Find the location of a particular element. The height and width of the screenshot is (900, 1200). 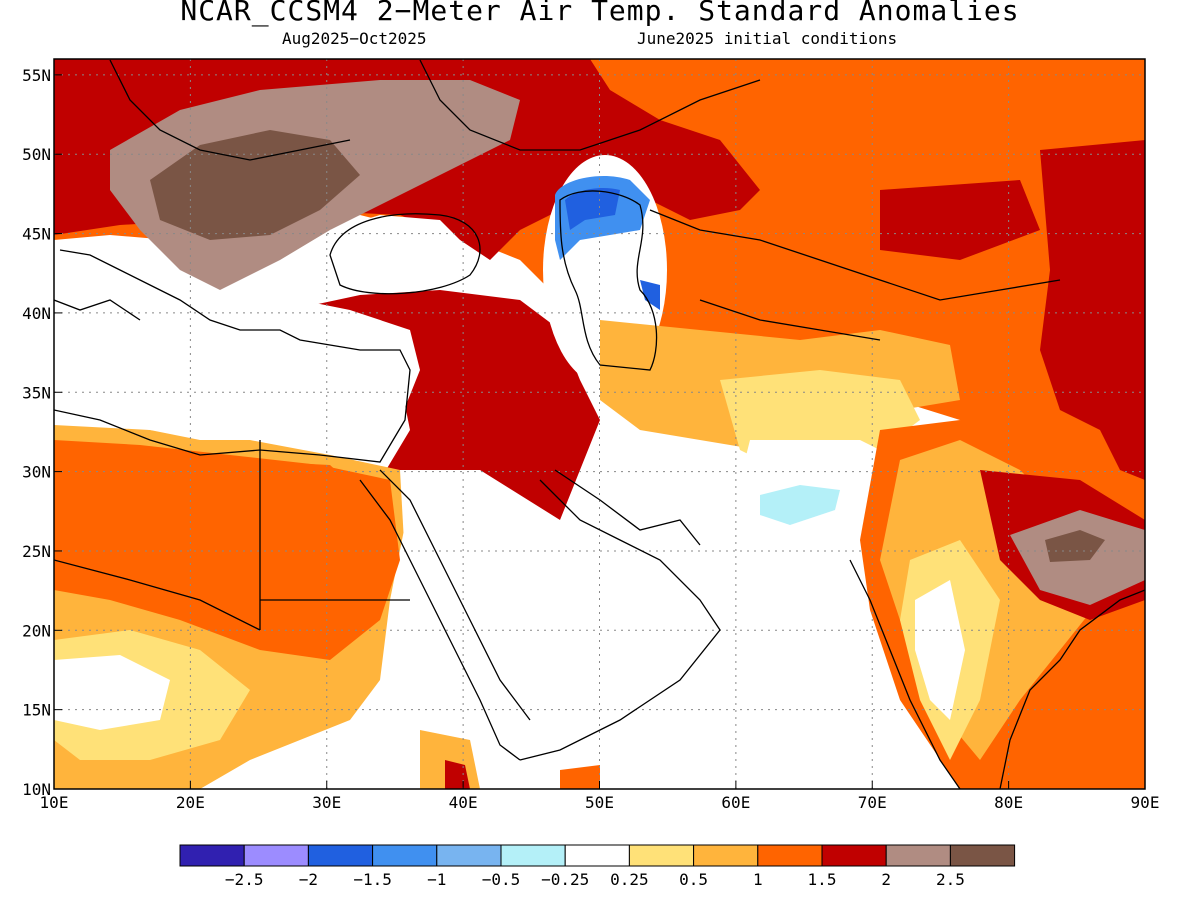

legend-label: −2.5 is located at coordinates (244, 879).